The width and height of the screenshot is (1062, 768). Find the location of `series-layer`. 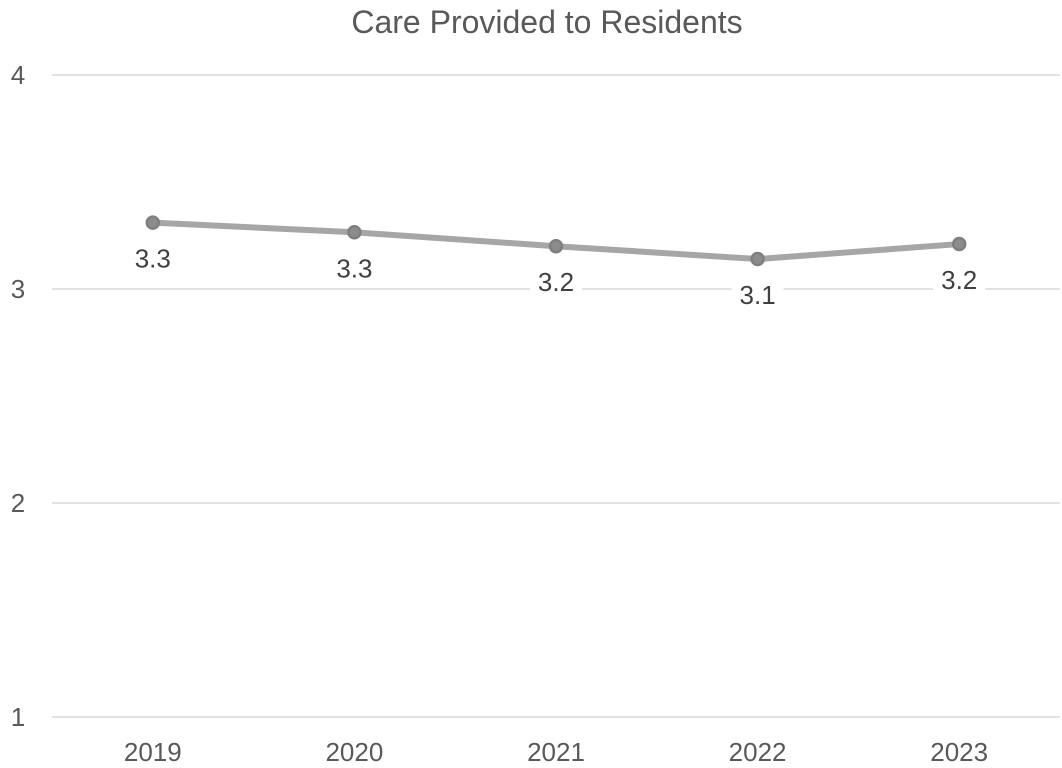

series-layer is located at coordinates (556, 241).